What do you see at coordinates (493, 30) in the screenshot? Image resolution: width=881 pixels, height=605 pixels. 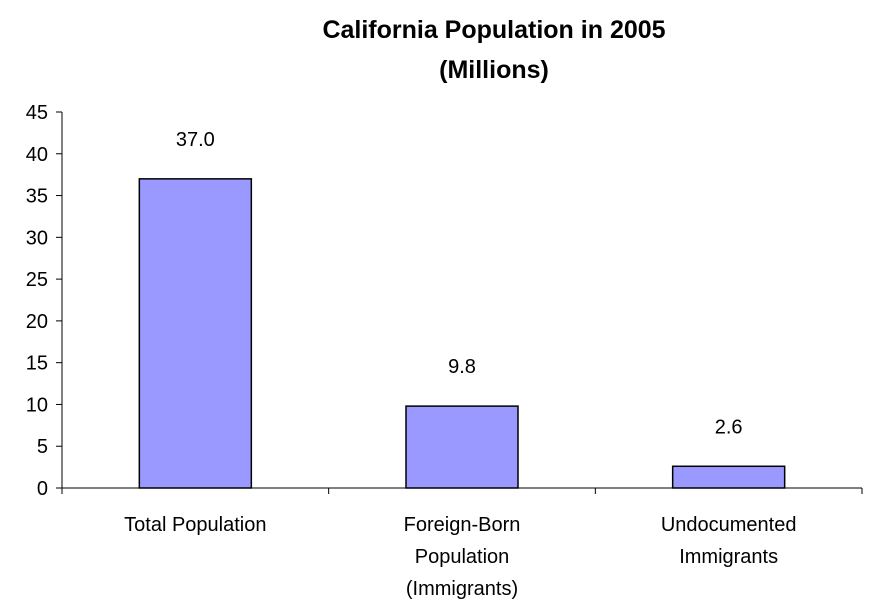 I see `chart-title-line-1: California Population in 2005` at bounding box center [493, 30].